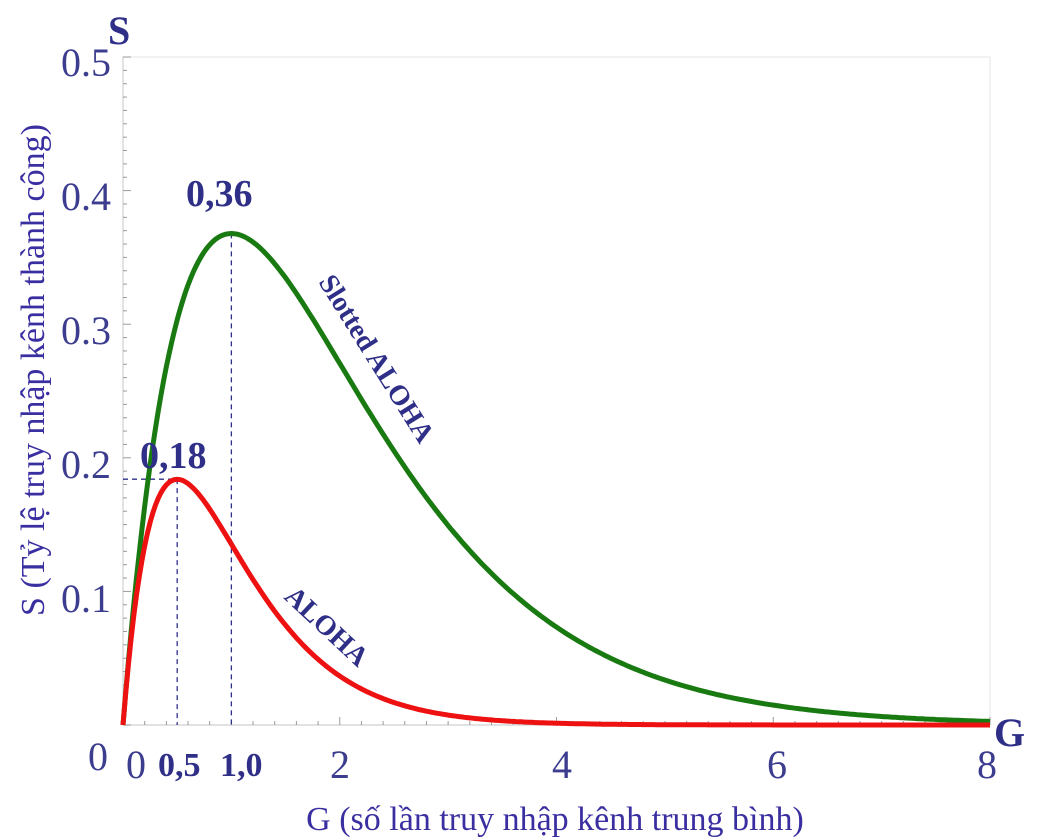 Image resolution: width=1047 pixels, height=840 pixels. I want to click on y-axis-title: S (Tỷ lệ truy nhập kênh thành công), so click(33, 370).